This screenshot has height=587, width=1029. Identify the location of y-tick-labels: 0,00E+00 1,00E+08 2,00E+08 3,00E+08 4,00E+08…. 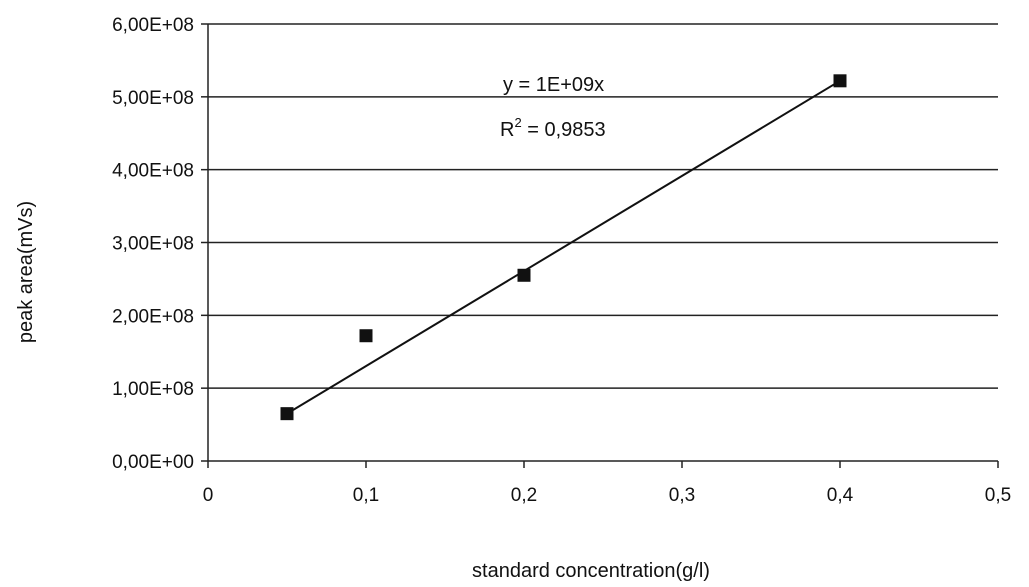
(153, 244).